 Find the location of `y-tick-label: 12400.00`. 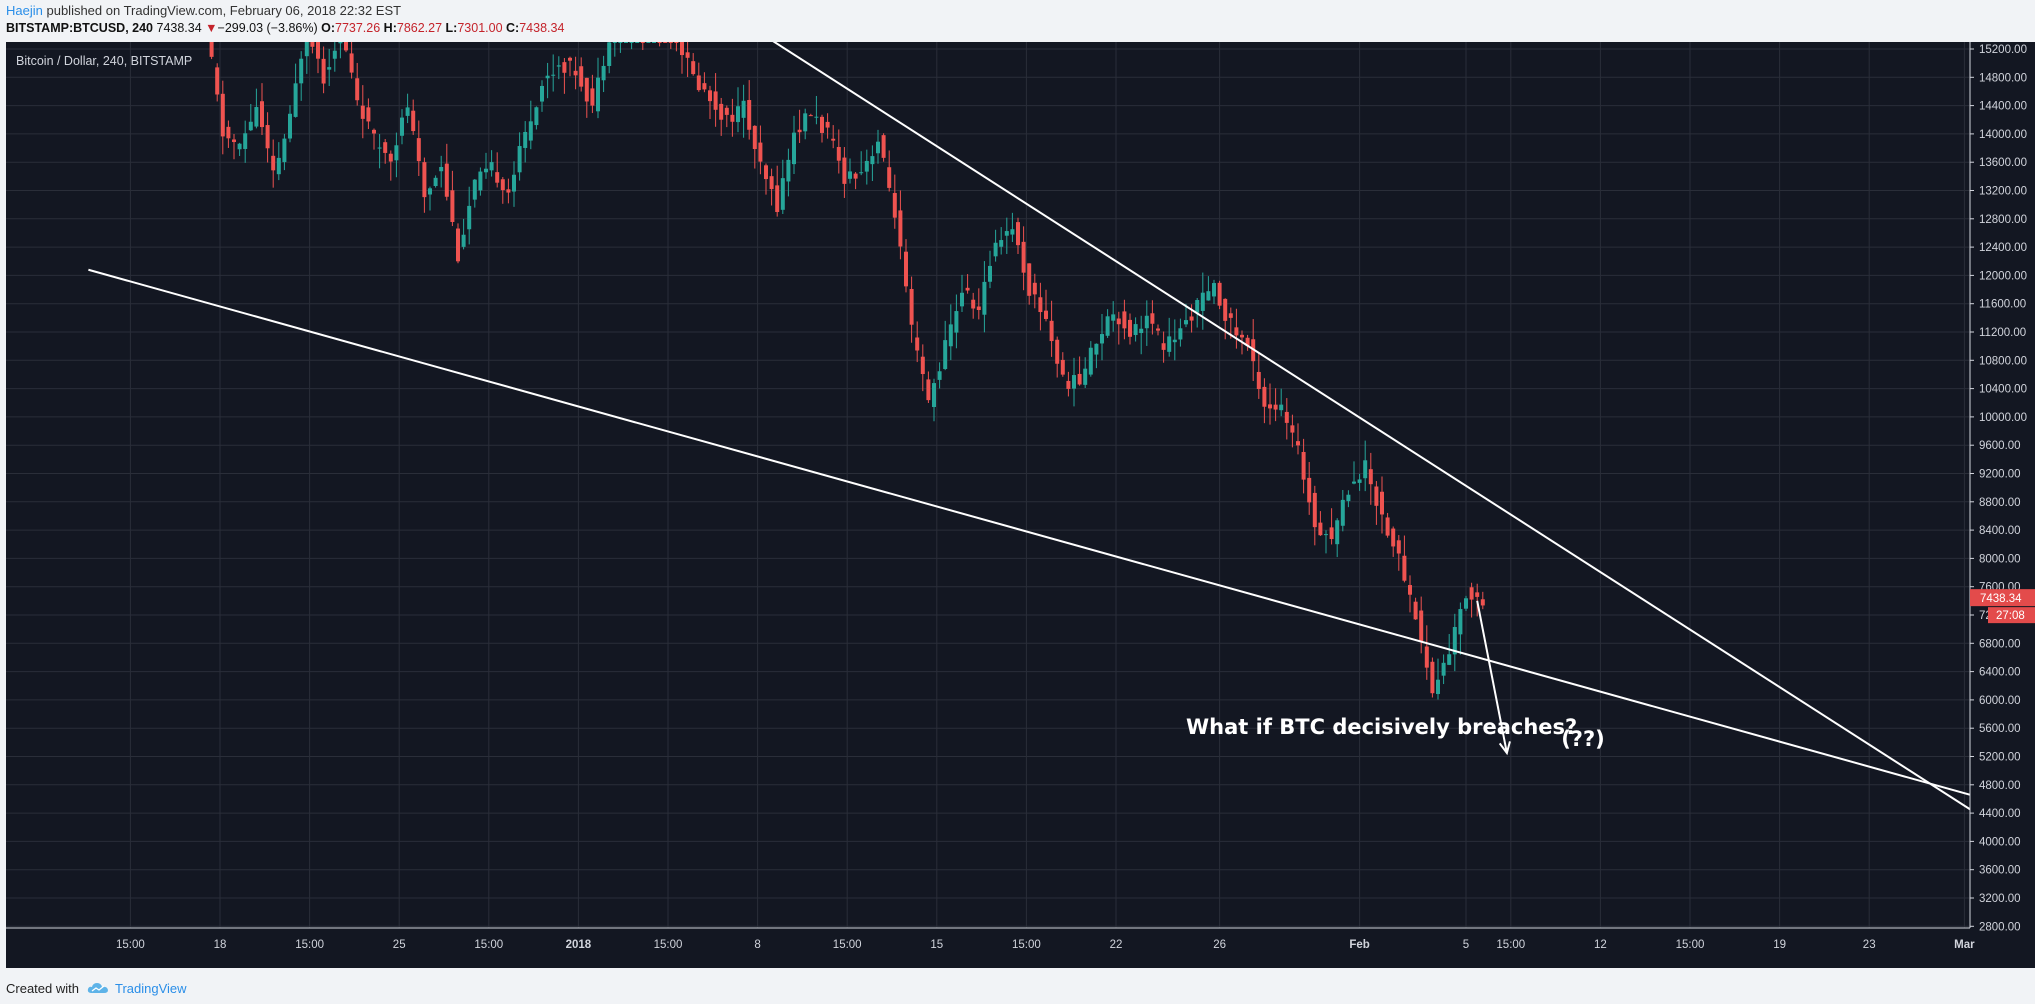

y-tick-label: 12400.00 is located at coordinates (2003, 248).